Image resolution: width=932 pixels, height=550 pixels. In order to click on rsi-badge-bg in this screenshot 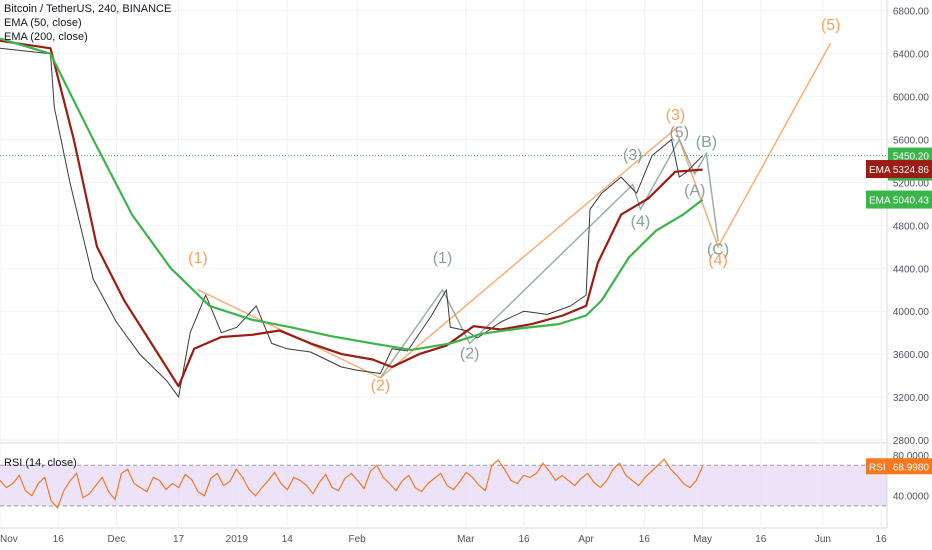, I will do `click(899, 466)`.